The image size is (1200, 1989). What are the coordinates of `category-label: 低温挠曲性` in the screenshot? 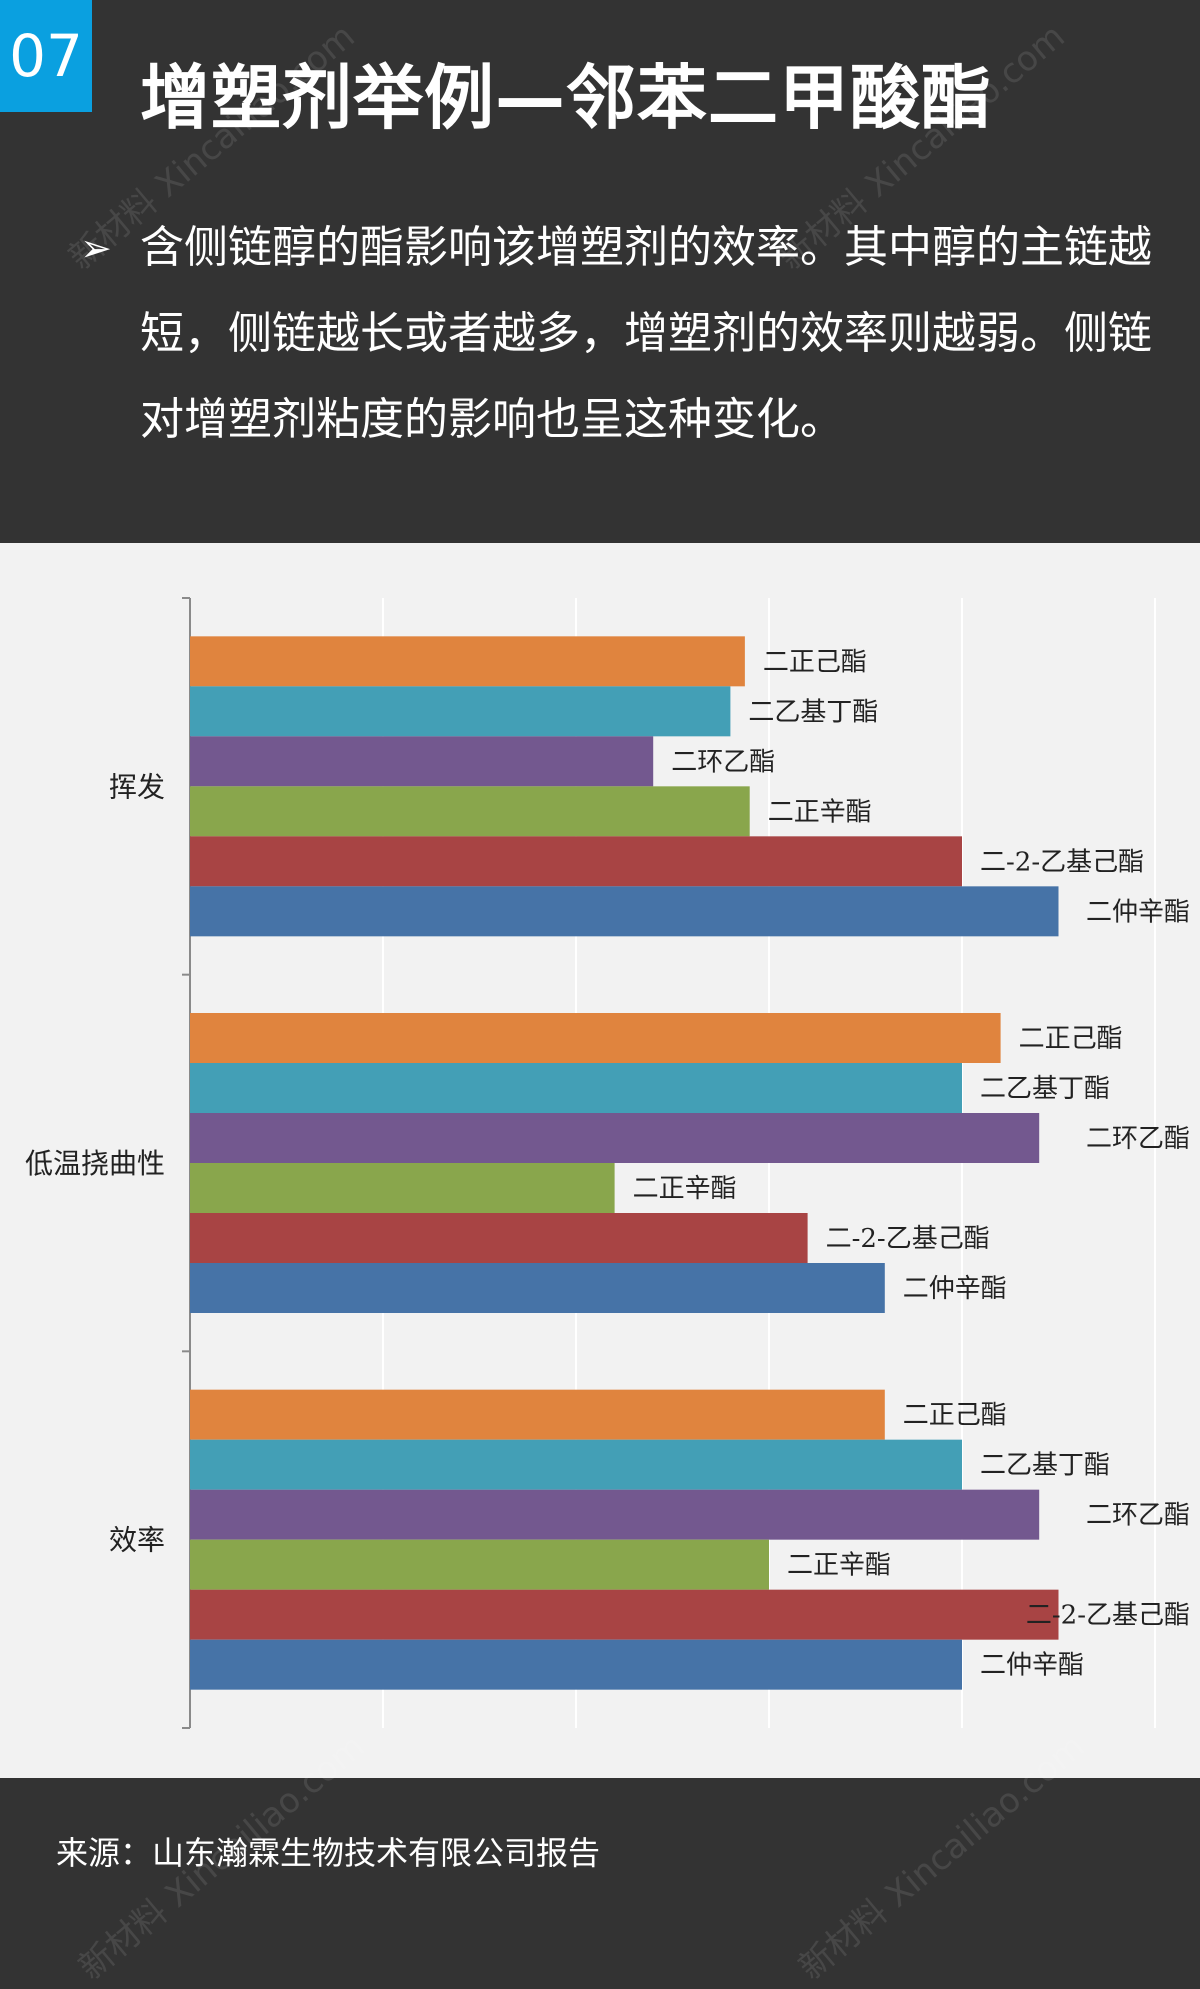 It's located at (95, 1163).